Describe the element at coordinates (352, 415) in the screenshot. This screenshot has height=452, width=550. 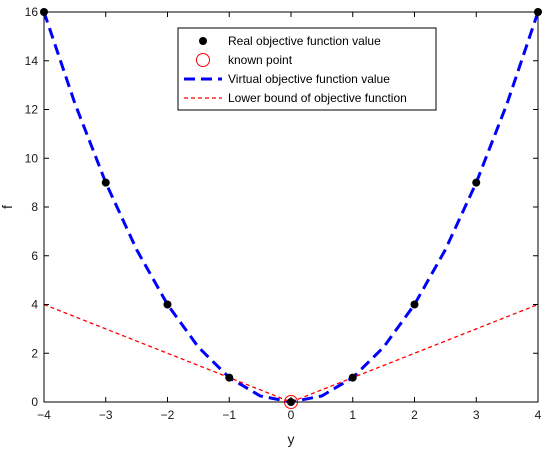
I see `x-tick-label: 1` at that location.